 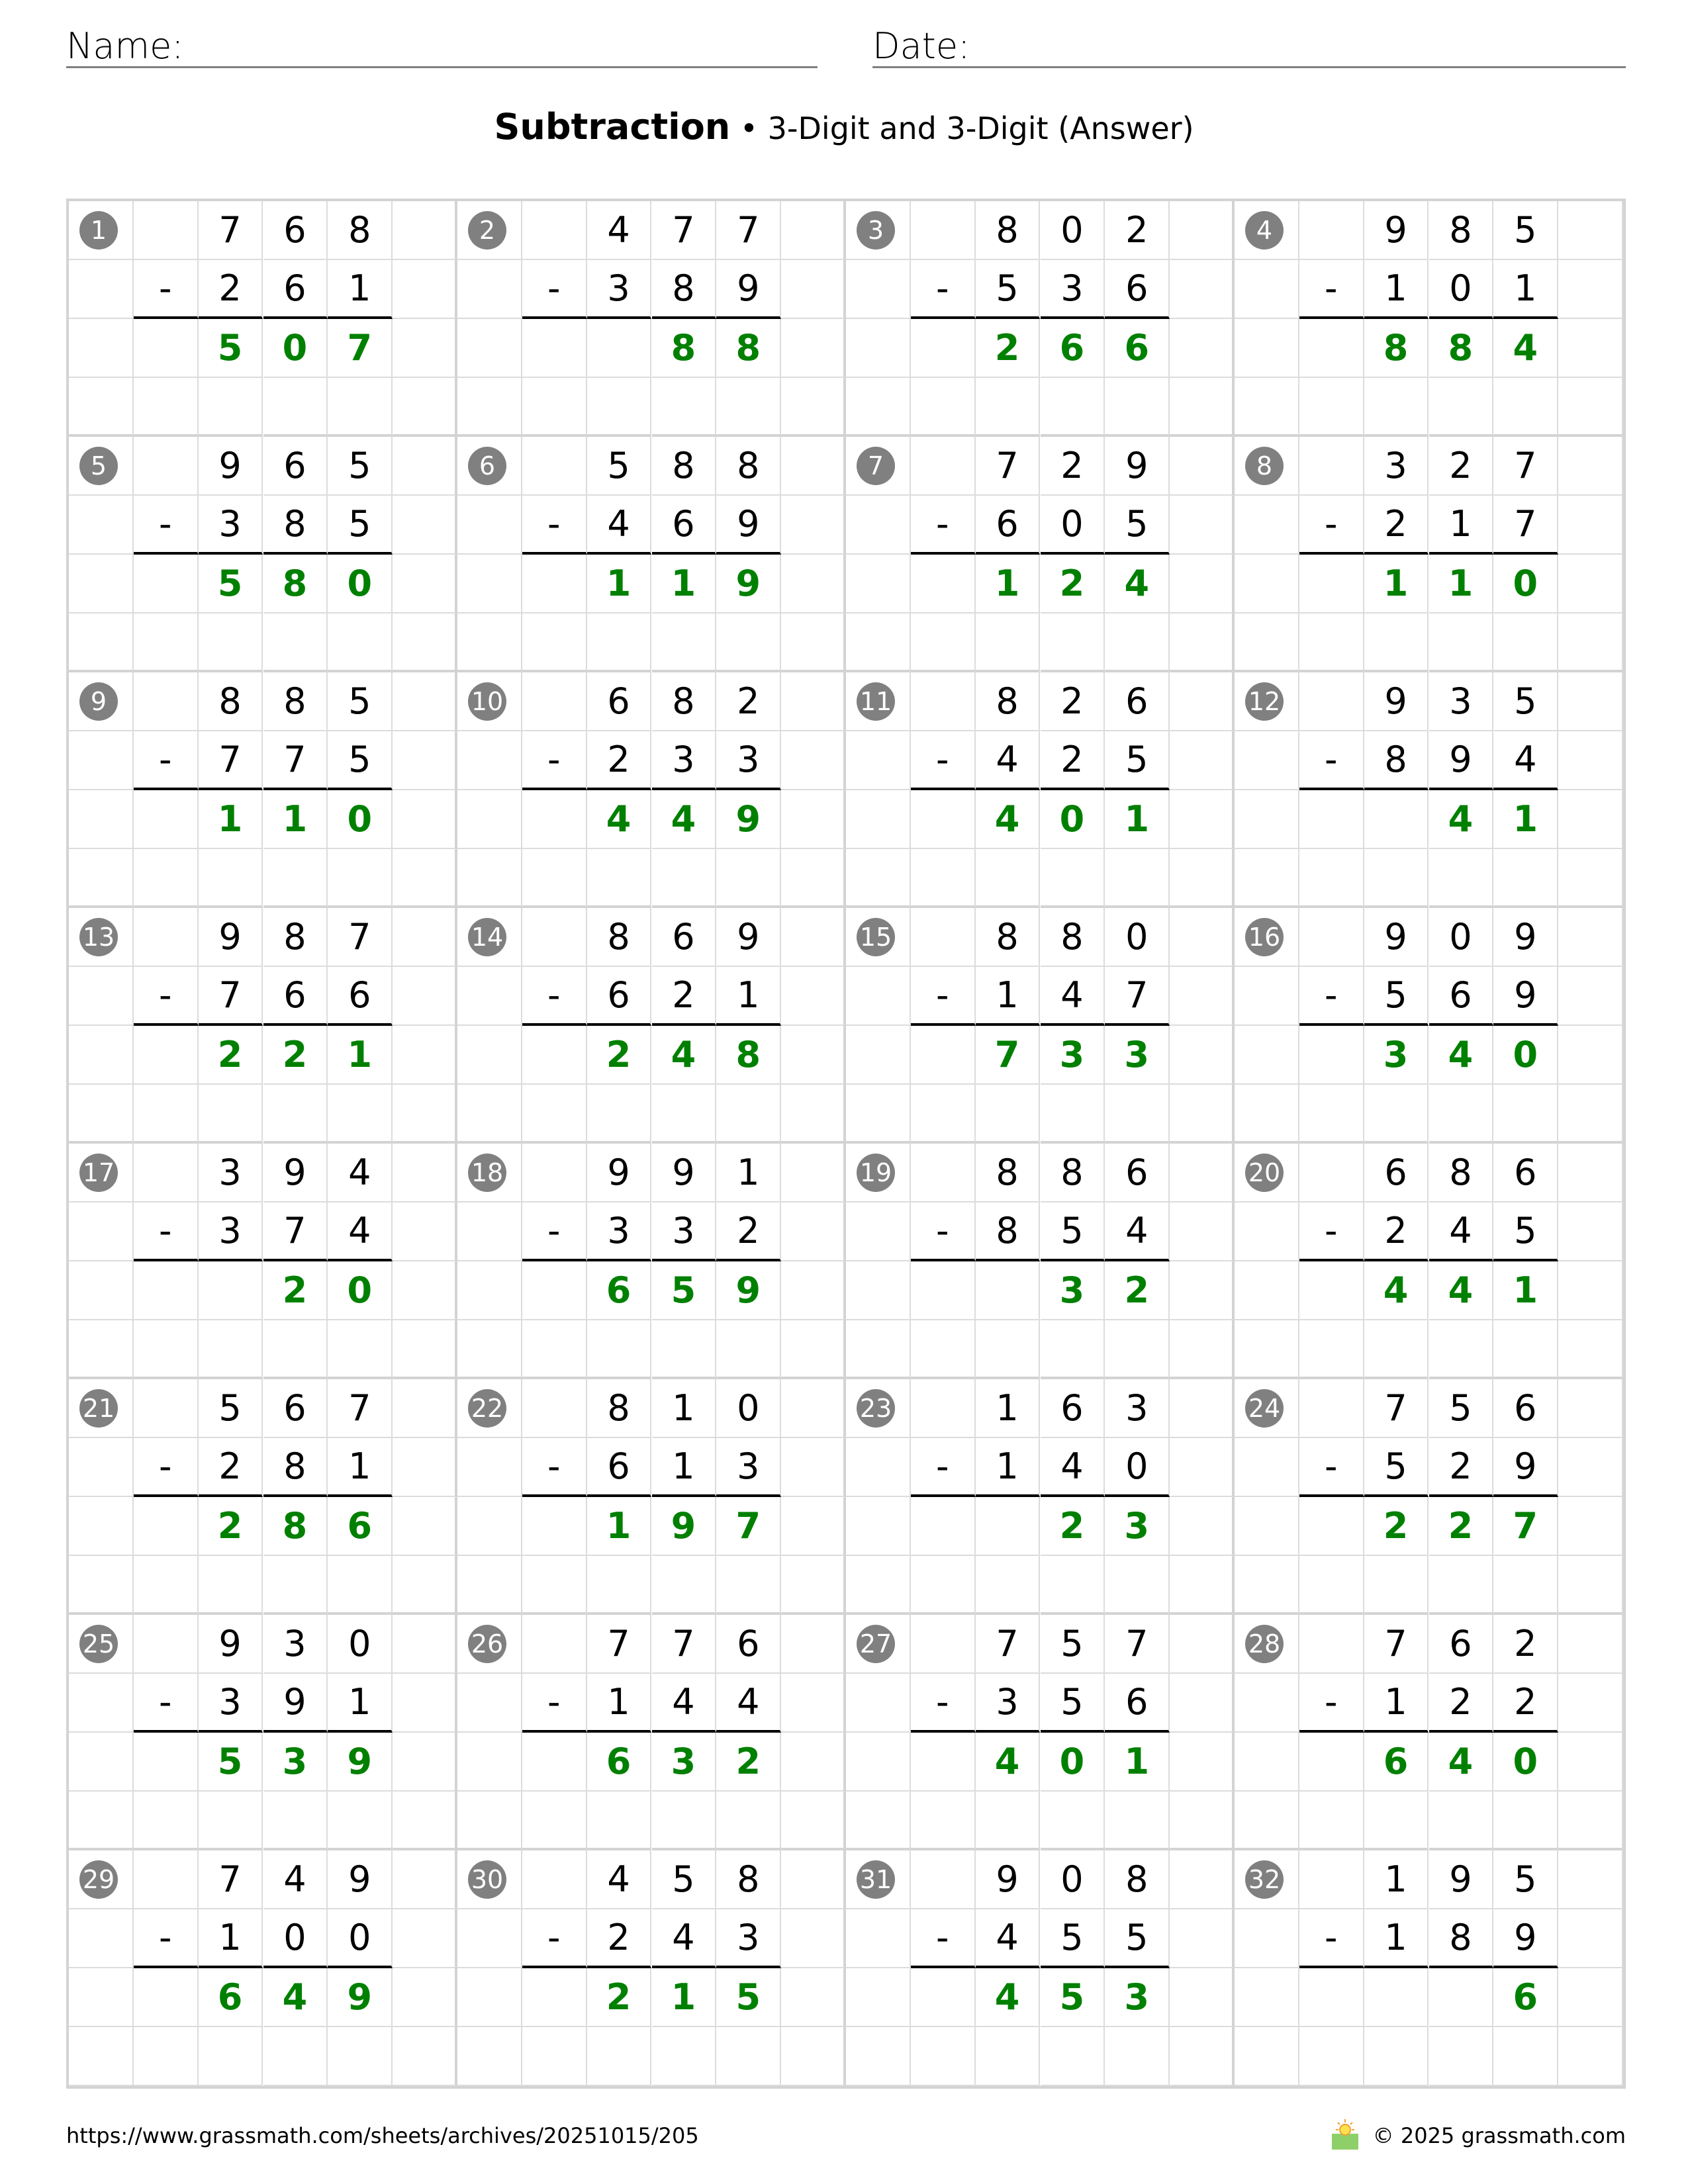 I want to click on top-digit: 7, so click(x=1137, y=1644).